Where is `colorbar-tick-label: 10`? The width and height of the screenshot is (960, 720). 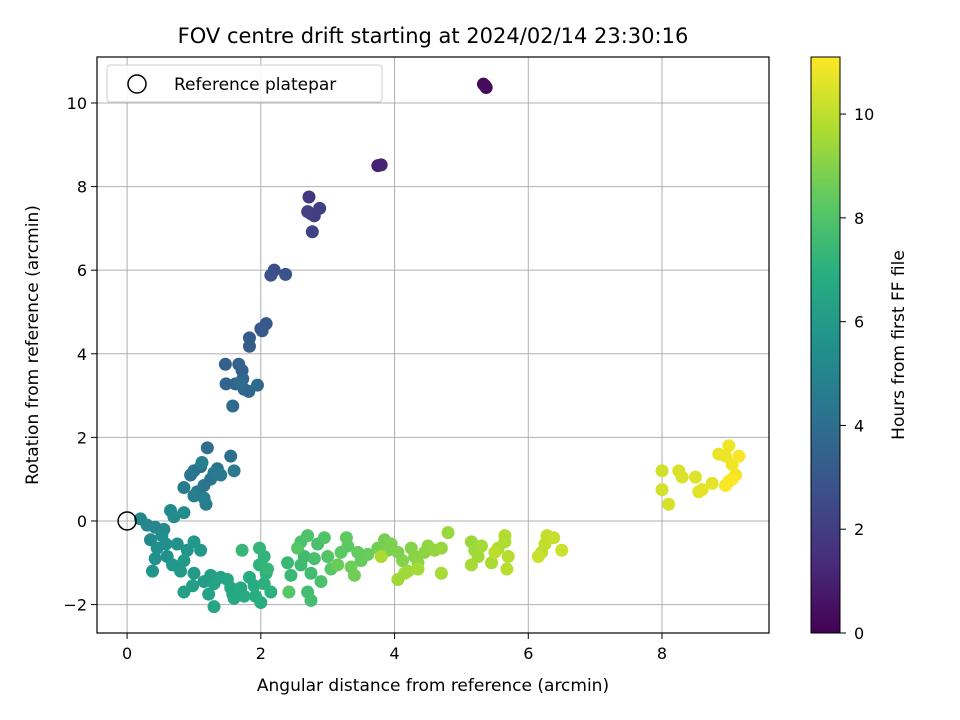
colorbar-tick-label: 10 is located at coordinates (864, 114).